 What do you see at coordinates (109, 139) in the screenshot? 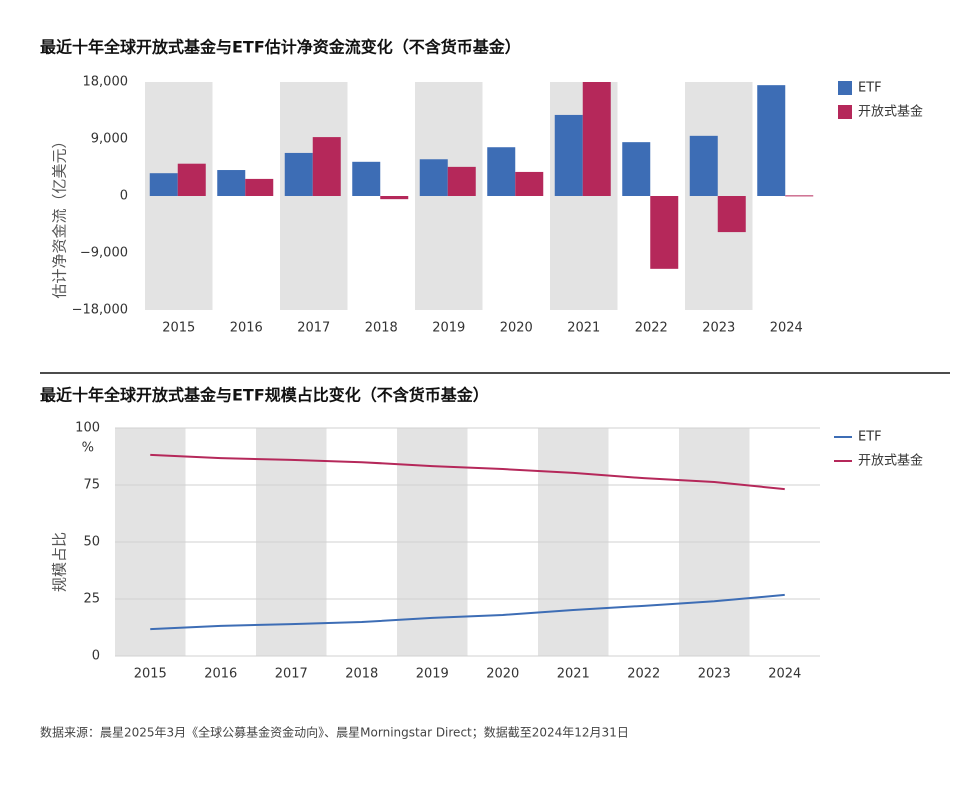
I see `y-tick-label: 9,000` at bounding box center [109, 139].